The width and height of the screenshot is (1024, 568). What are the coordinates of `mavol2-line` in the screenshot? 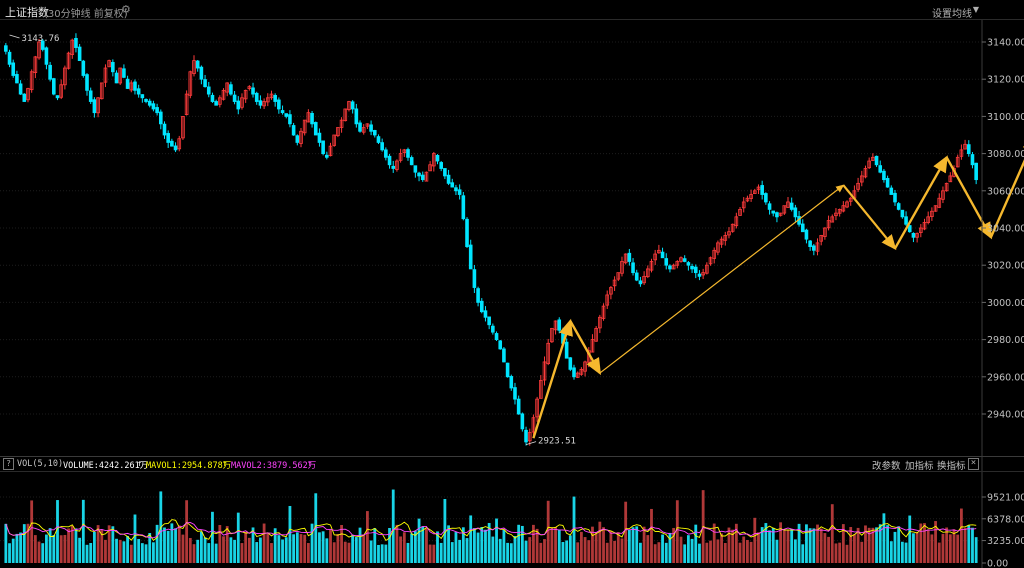 It's located at (491, 530).